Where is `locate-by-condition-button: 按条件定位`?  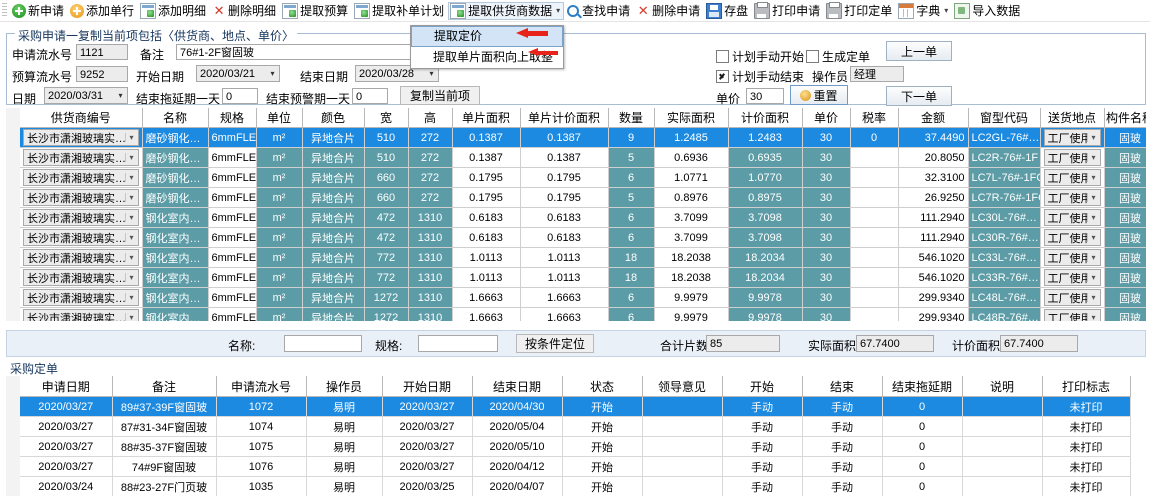
locate-by-condition-button: 按条件定位 is located at coordinates (555, 343).